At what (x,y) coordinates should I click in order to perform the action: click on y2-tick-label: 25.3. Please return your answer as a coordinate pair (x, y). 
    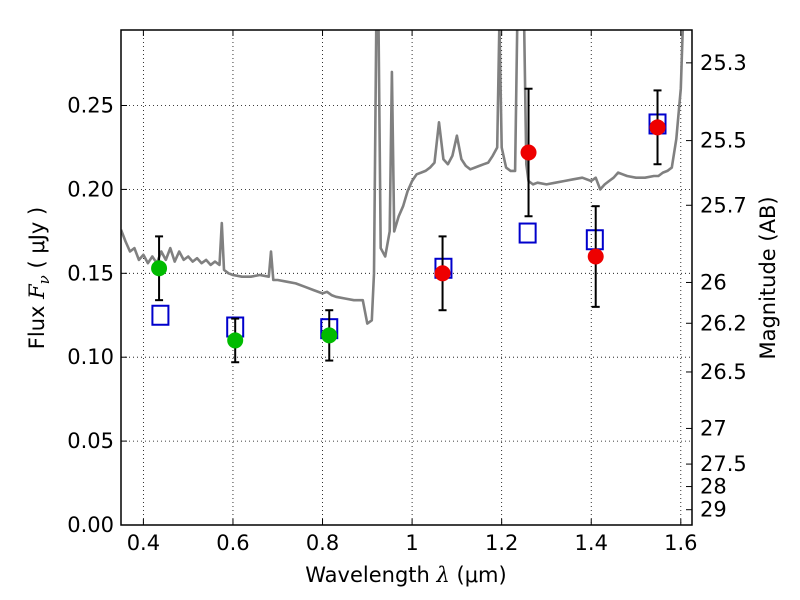
    Looking at the image, I should click on (723, 63).